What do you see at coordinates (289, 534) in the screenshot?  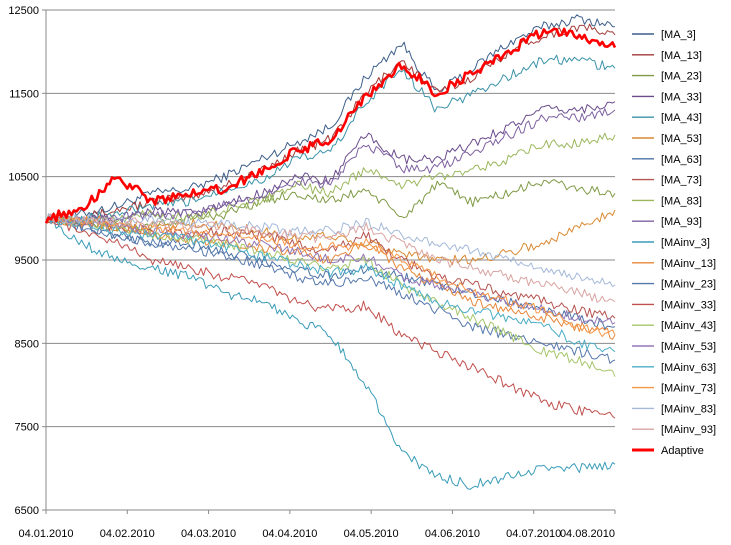 I see `x-tick-label: 04.04.2010` at bounding box center [289, 534].